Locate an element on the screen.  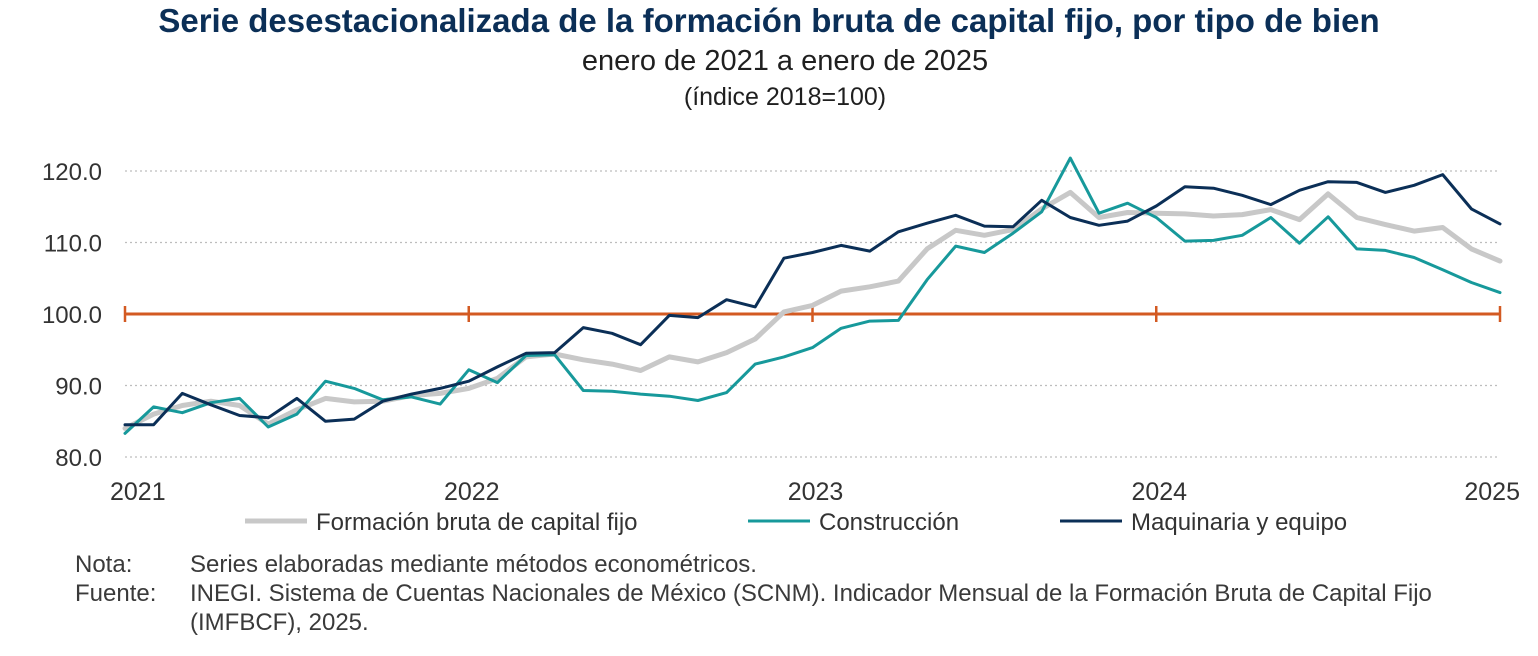
y-tick-label: 100.0 is located at coordinates (72, 315).